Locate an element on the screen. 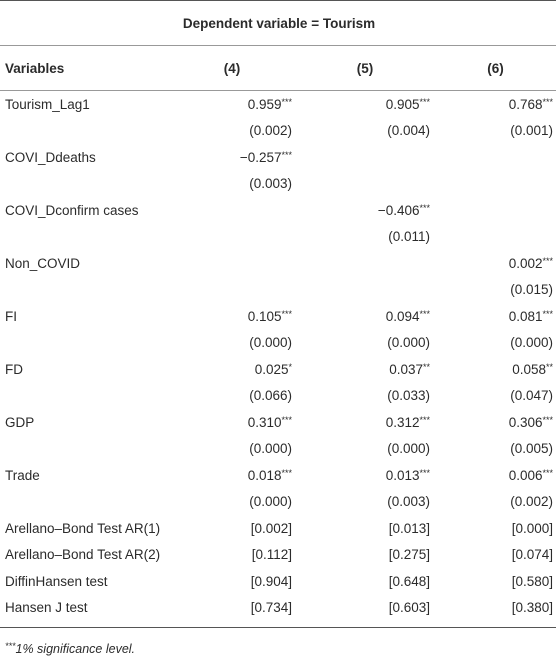 This screenshot has height=661, width=556. table-row: (0.015) is located at coordinates (278, 290).